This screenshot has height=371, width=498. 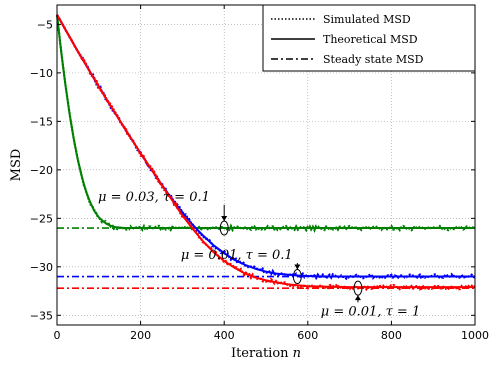 I want to click on y-tick-label: −15, so click(x=41, y=121).